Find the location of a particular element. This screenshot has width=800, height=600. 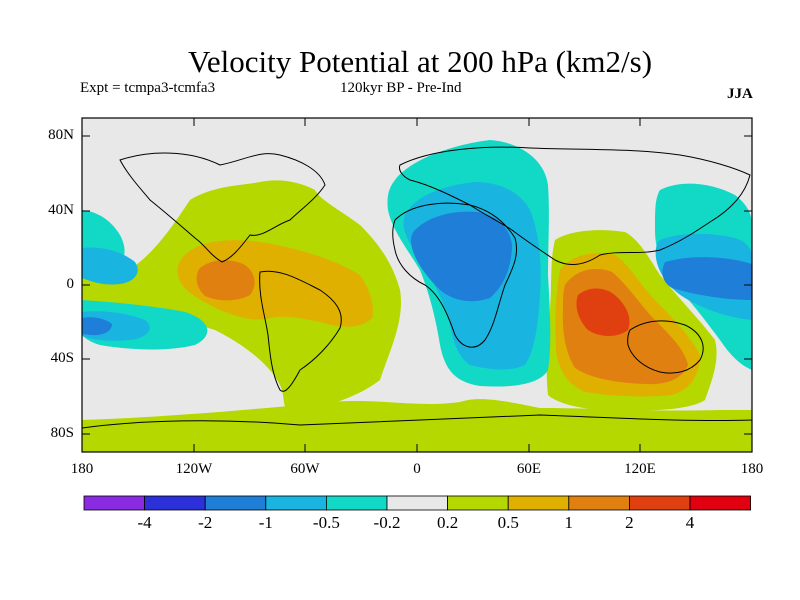

colorbar-label: -0.2 is located at coordinates (387, 522).